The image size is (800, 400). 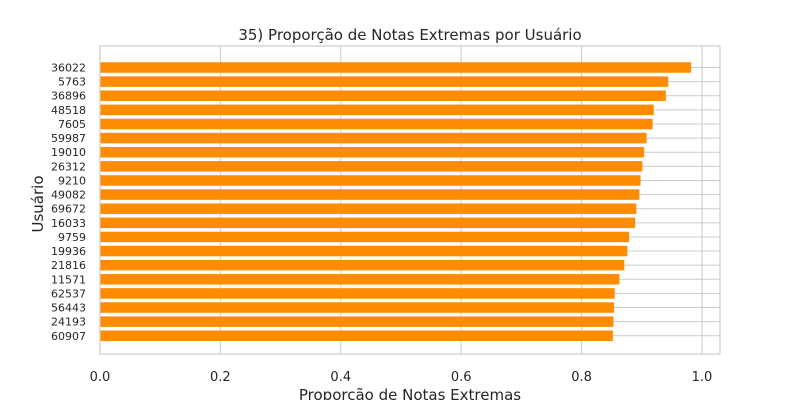 What do you see at coordinates (68, 138) in the screenshot?
I see `y-tick-label: 59987` at bounding box center [68, 138].